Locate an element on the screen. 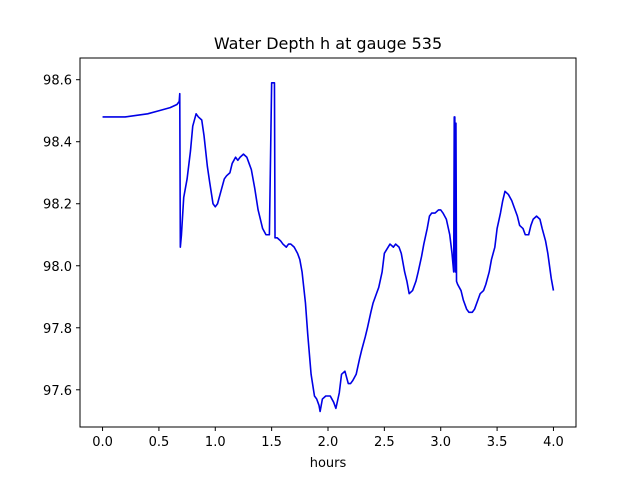 This screenshot has width=640, height=480. x-tick-label: 1.5 is located at coordinates (271, 442).